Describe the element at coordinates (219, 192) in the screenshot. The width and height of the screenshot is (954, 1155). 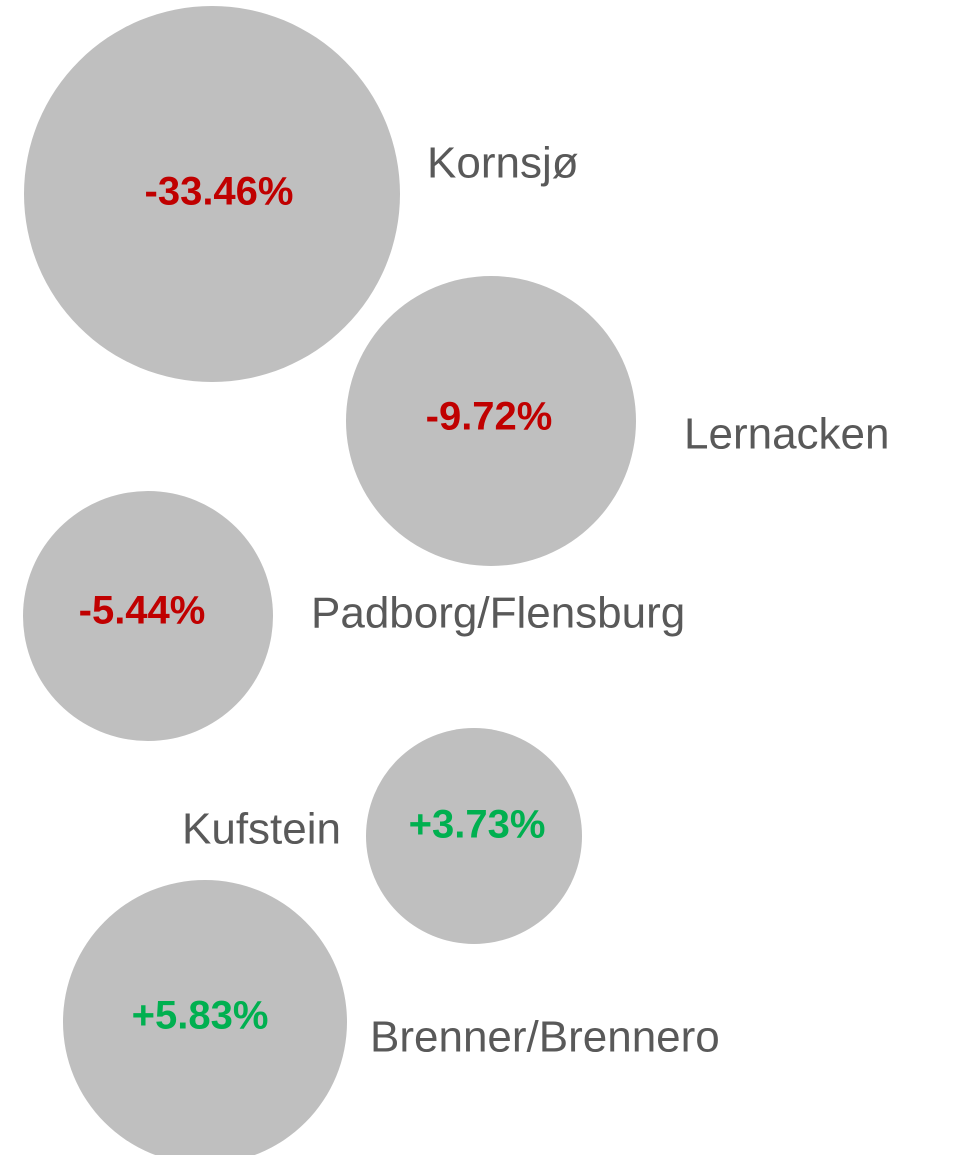
I see `value-label: -33.46%` at that location.